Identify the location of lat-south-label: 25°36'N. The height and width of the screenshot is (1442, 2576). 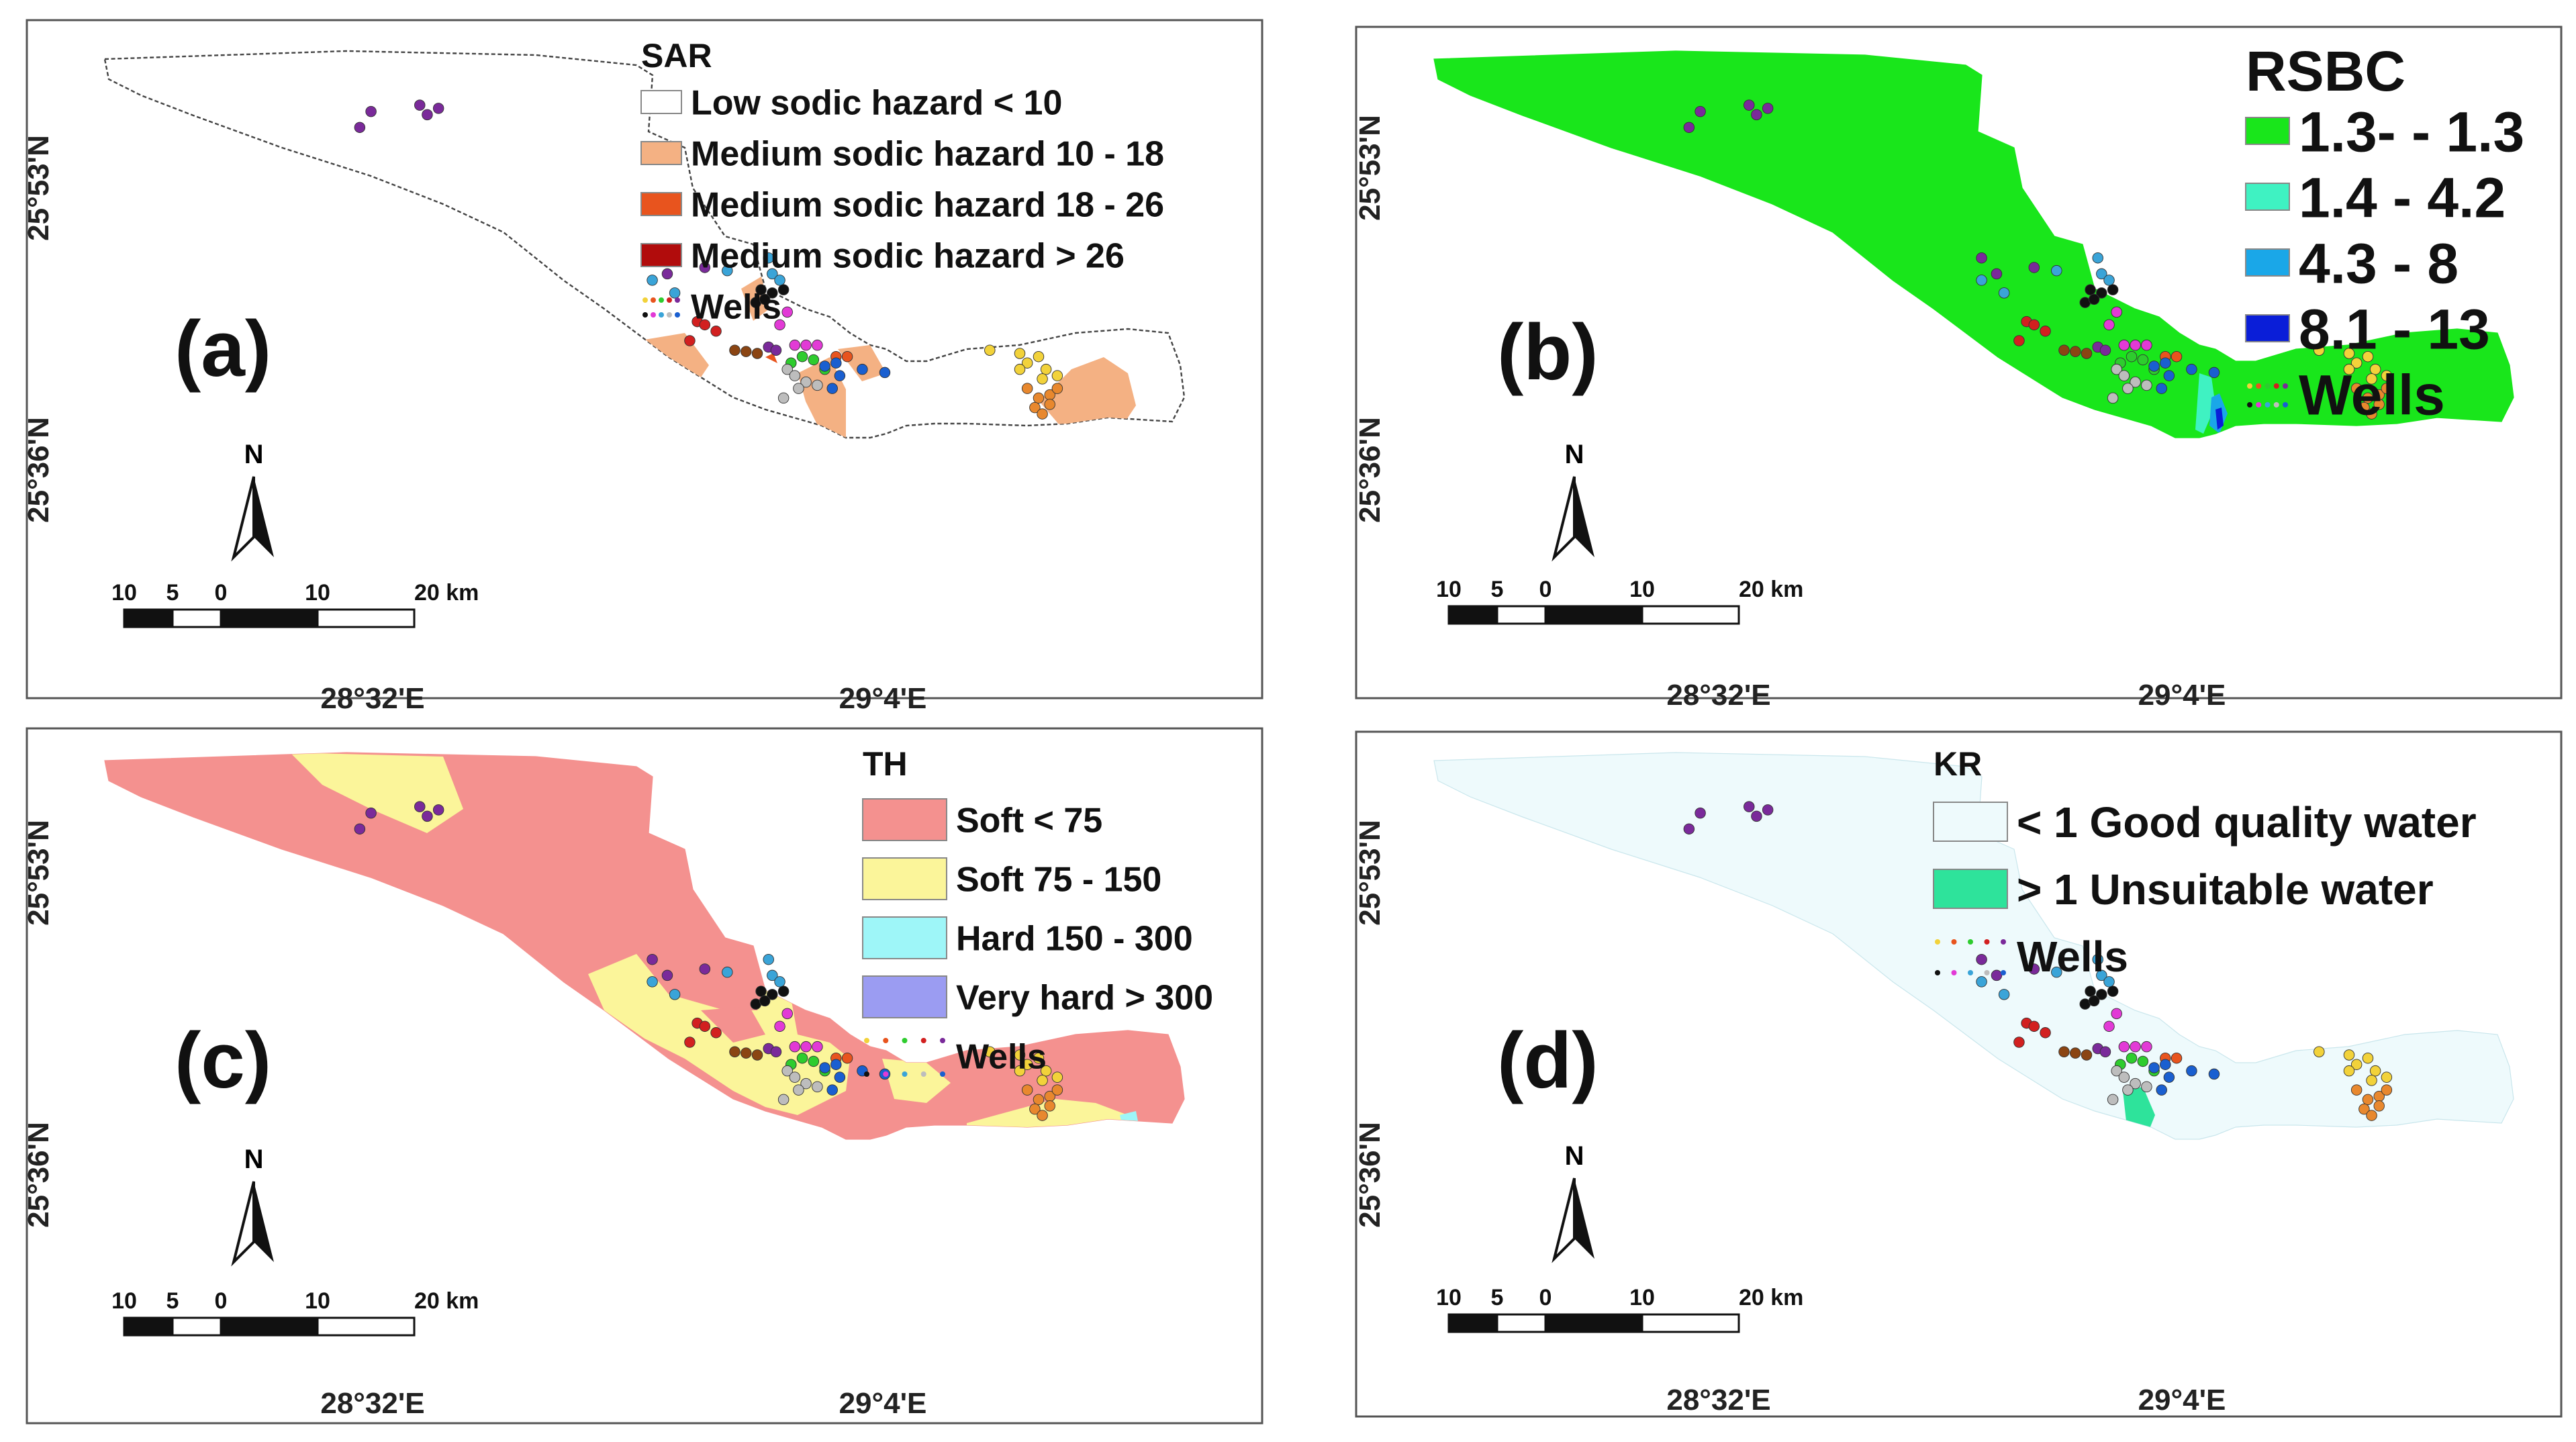
(38, 1175).